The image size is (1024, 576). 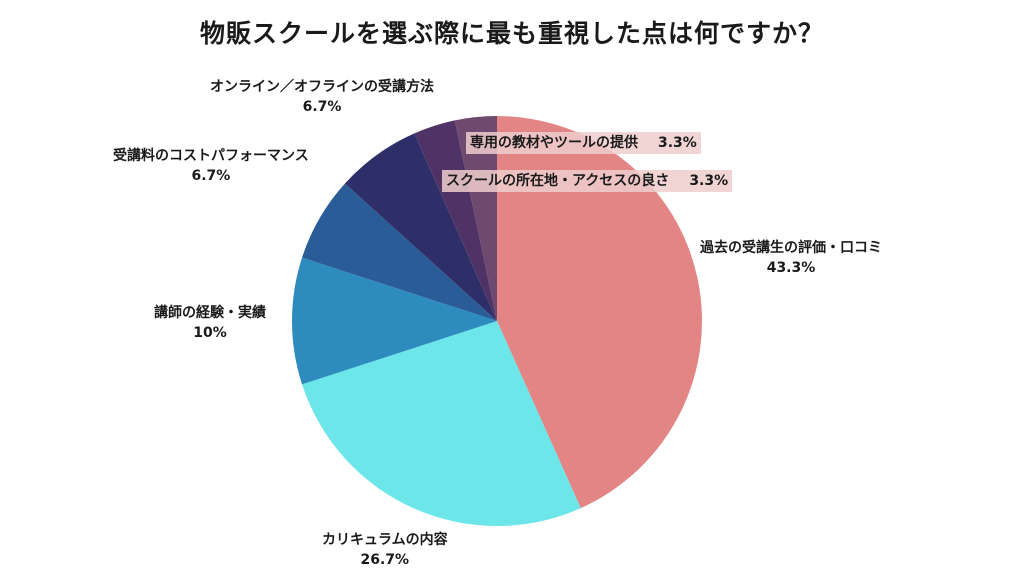 I want to click on label-instructor-text: 講師の経験・実績, so click(x=210, y=313).